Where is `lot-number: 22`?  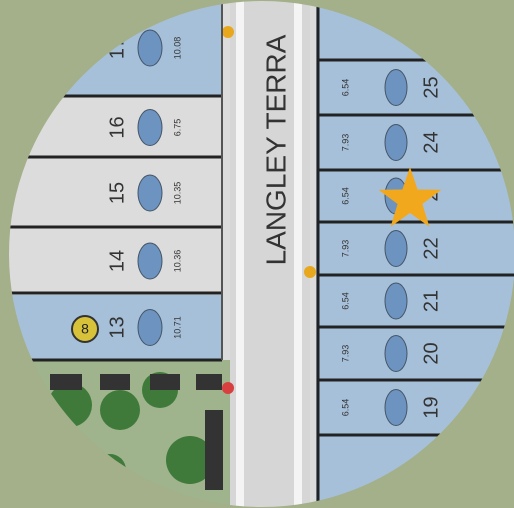
lot-number: 22 is located at coordinates (431, 248).